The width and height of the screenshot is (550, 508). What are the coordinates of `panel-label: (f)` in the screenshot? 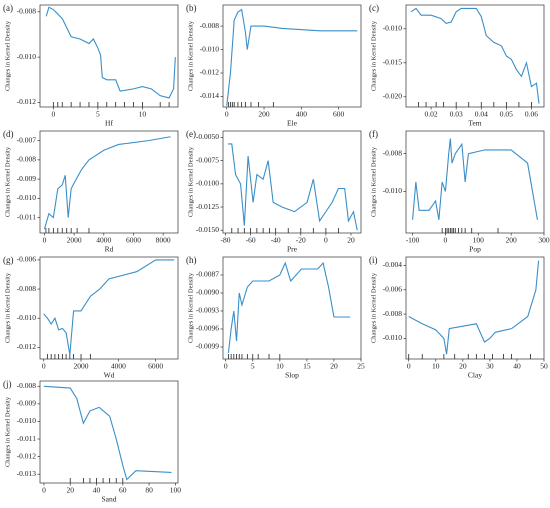 It's located at (373, 134).